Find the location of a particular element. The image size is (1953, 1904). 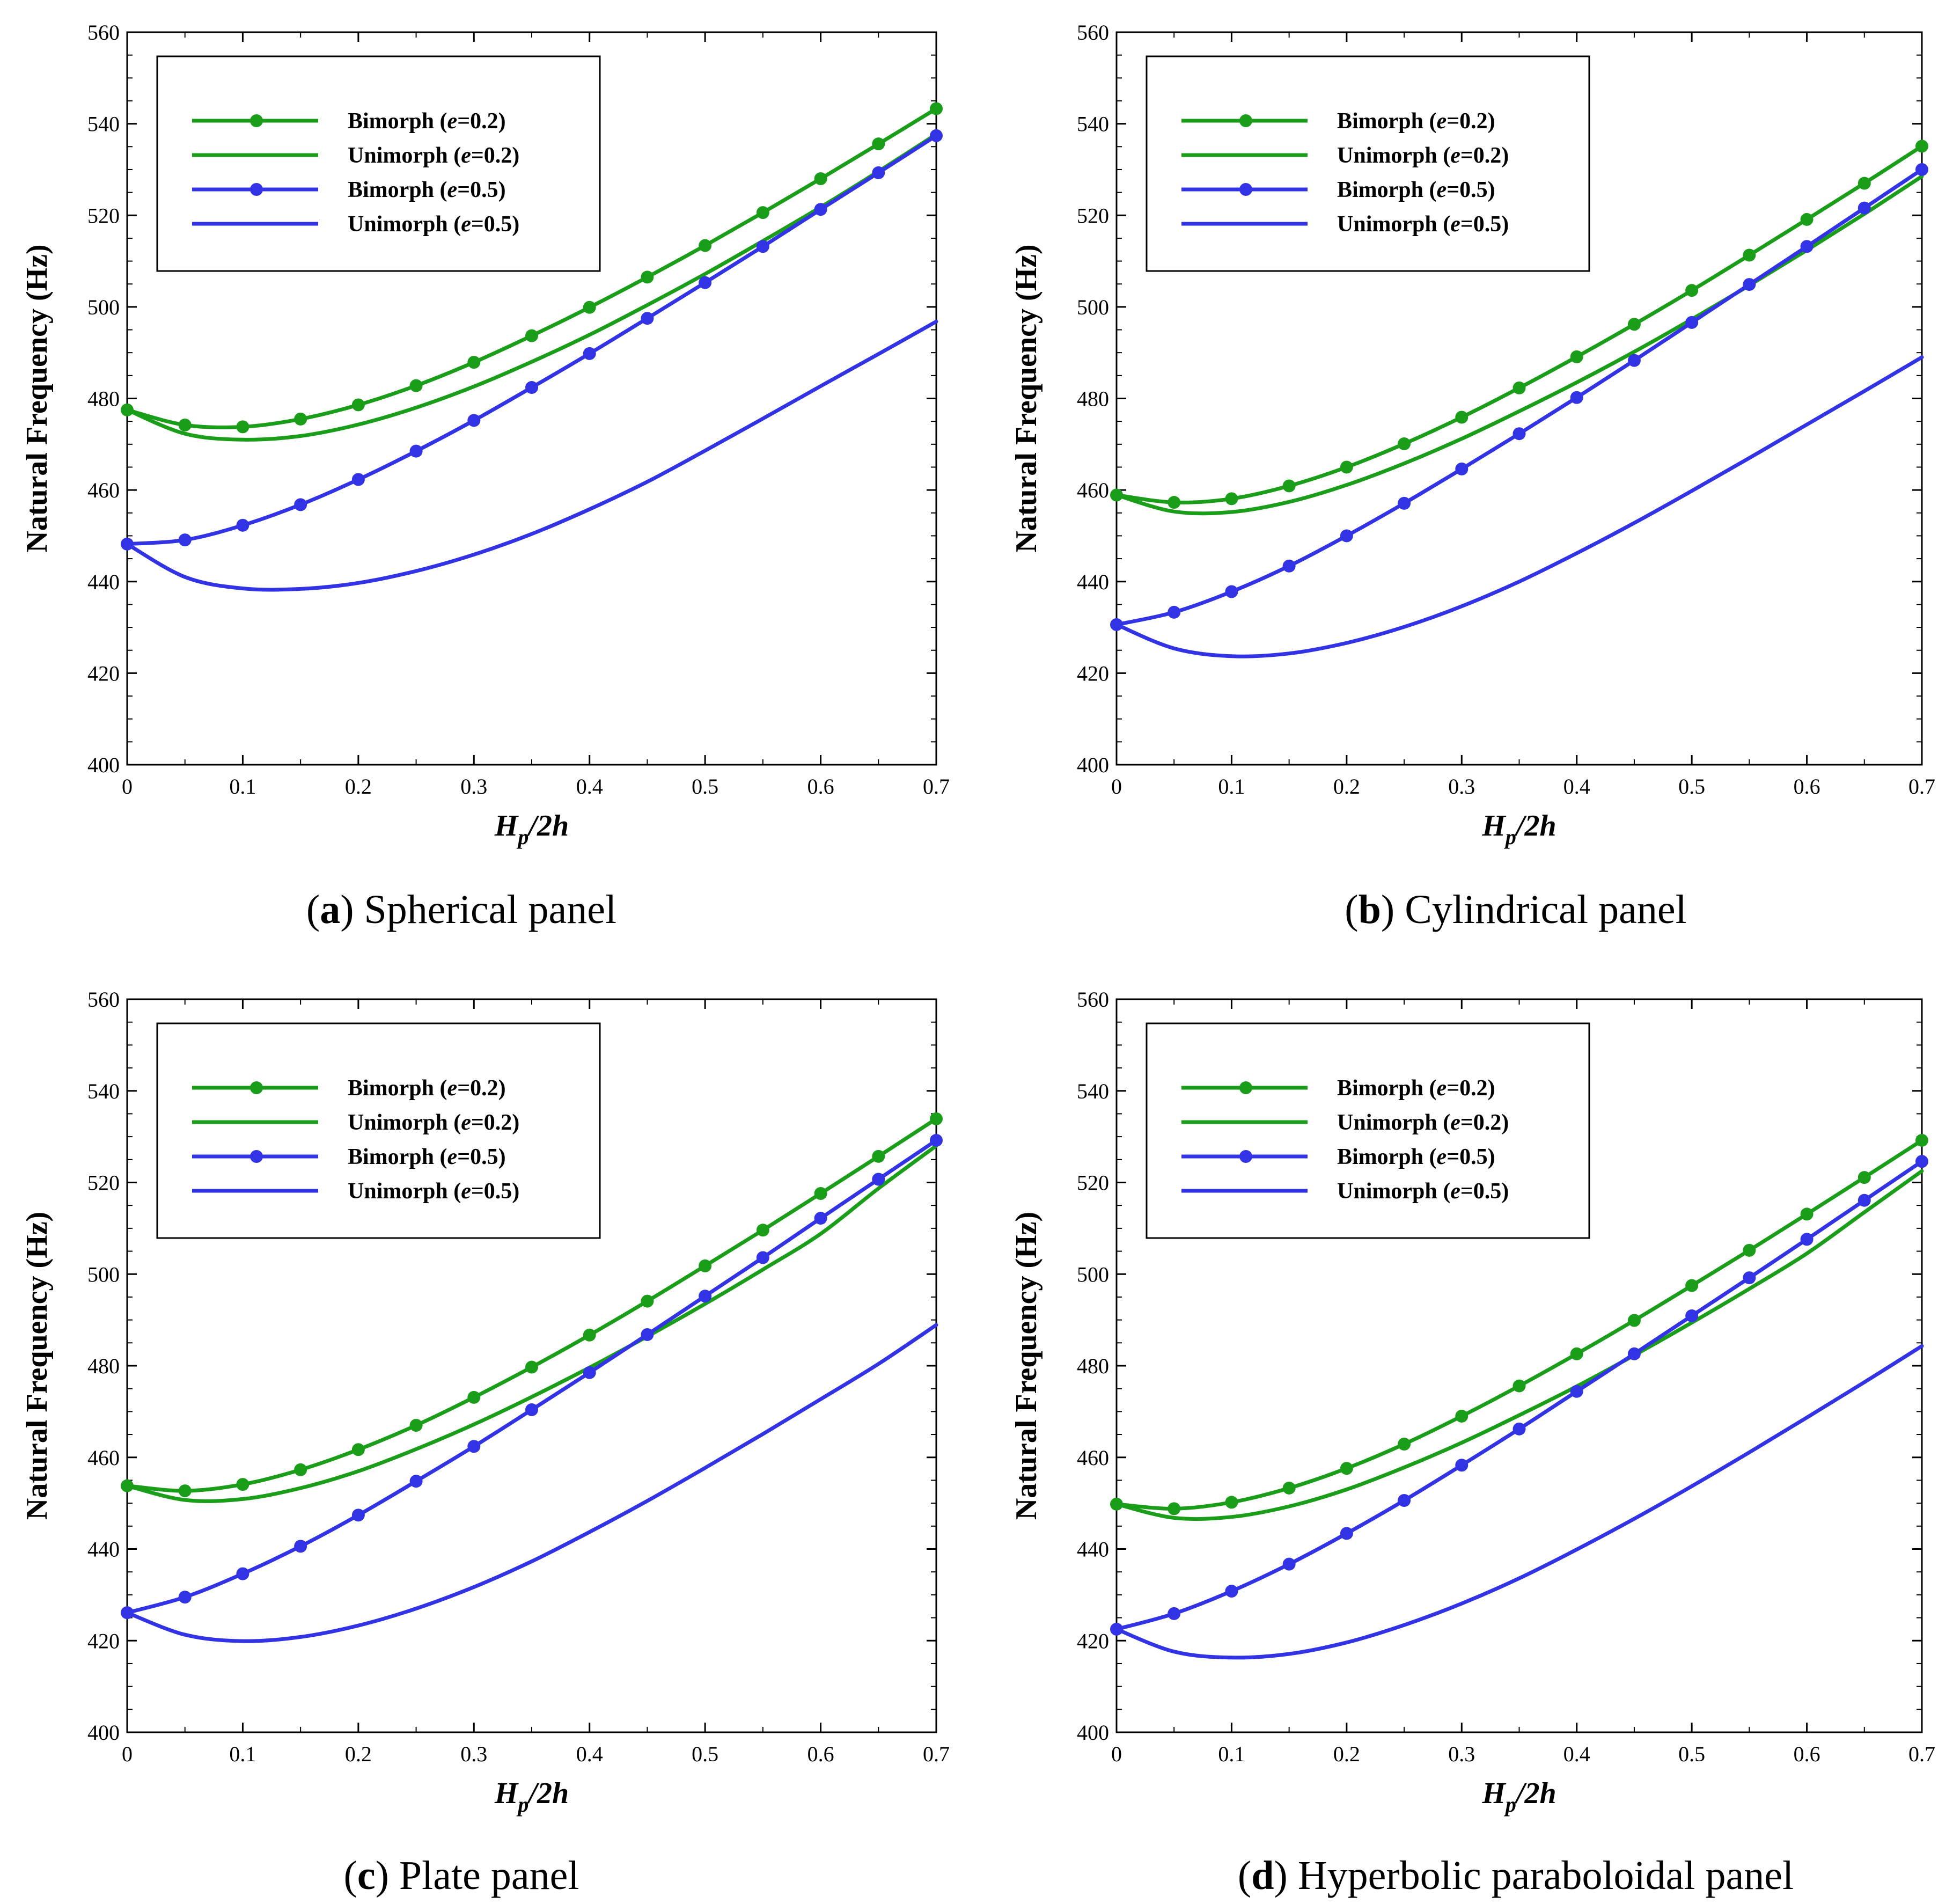

legend-item: Bimorph (e=0.5) is located at coordinates (1338, 1157).